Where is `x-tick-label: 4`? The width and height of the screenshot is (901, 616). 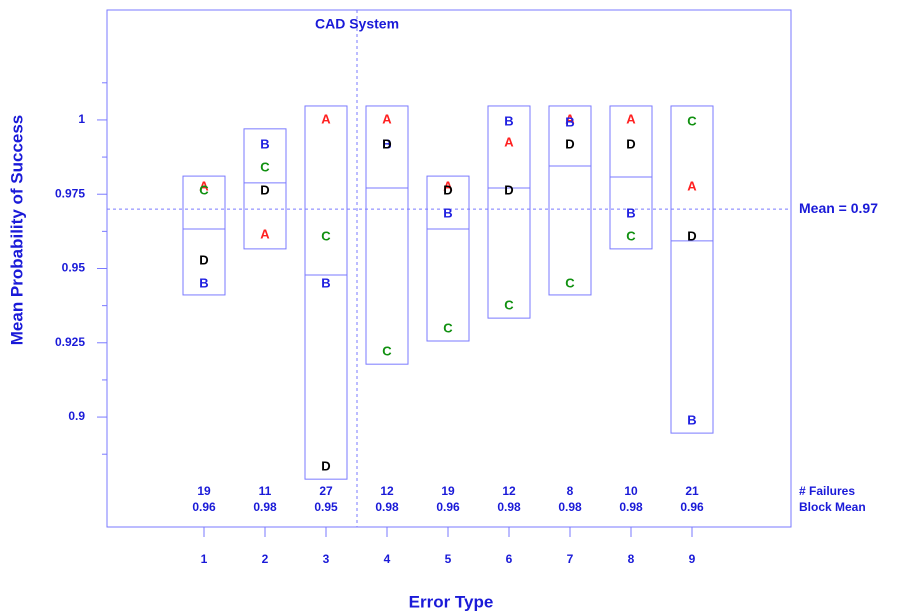 x-tick-label: 4 is located at coordinates (387, 559).